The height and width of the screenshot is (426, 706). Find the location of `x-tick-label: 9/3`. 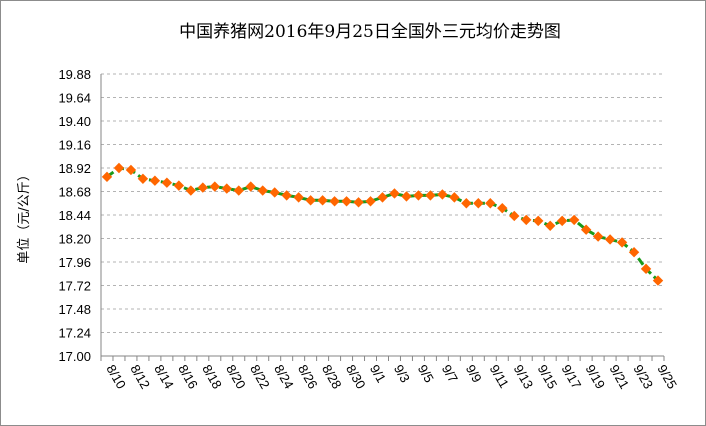

x-tick-label: 9/3 is located at coordinates (402, 373).